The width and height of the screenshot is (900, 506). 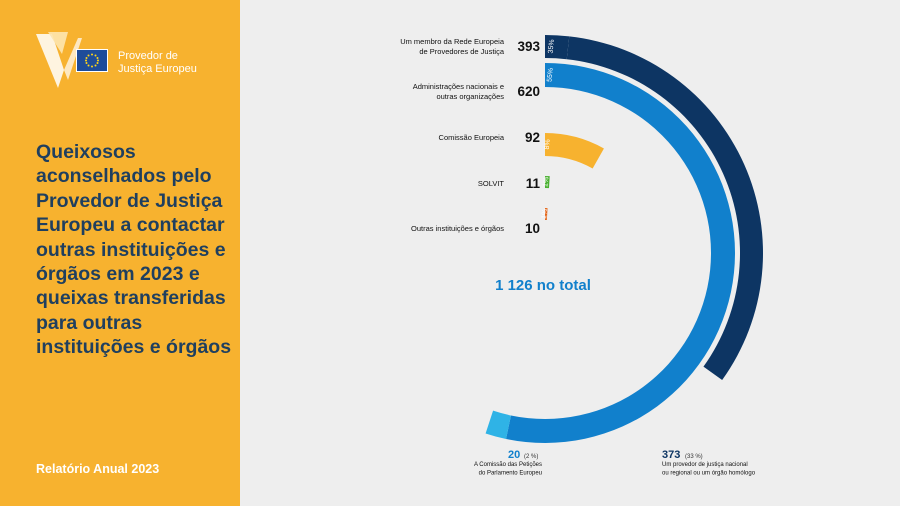 What do you see at coordinates (470, 96) in the screenshot?
I see `series-name-1-1: outras organizações` at bounding box center [470, 96].